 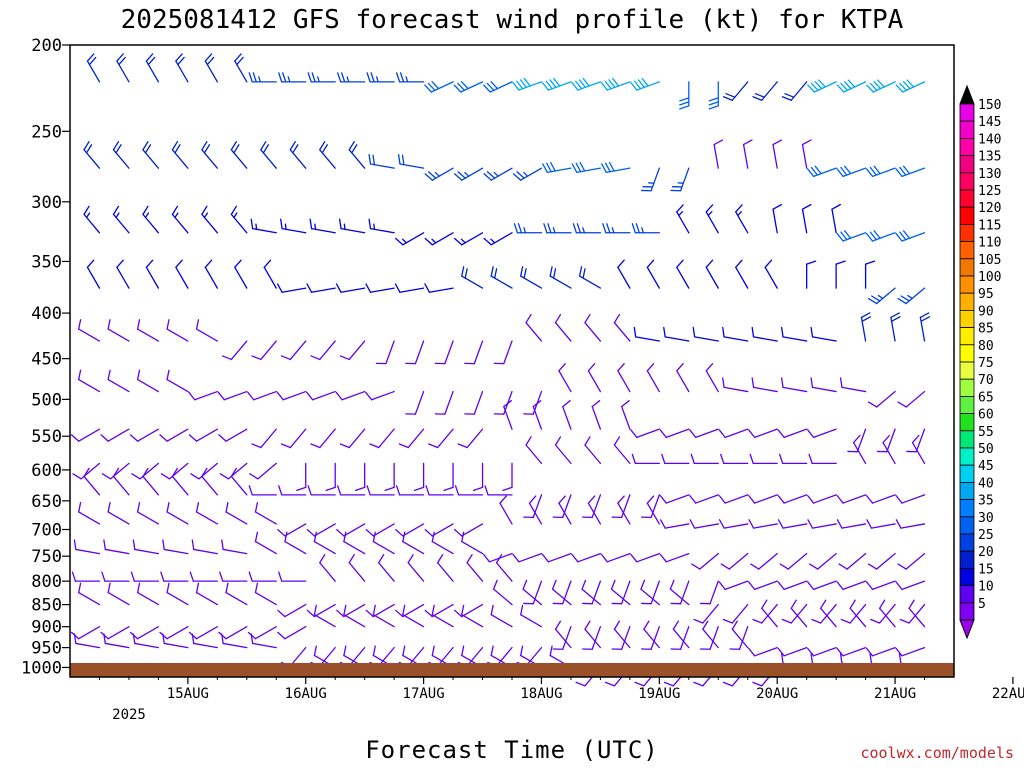 I want to click on colorbar-label: 40, so click(x=986, y=483).